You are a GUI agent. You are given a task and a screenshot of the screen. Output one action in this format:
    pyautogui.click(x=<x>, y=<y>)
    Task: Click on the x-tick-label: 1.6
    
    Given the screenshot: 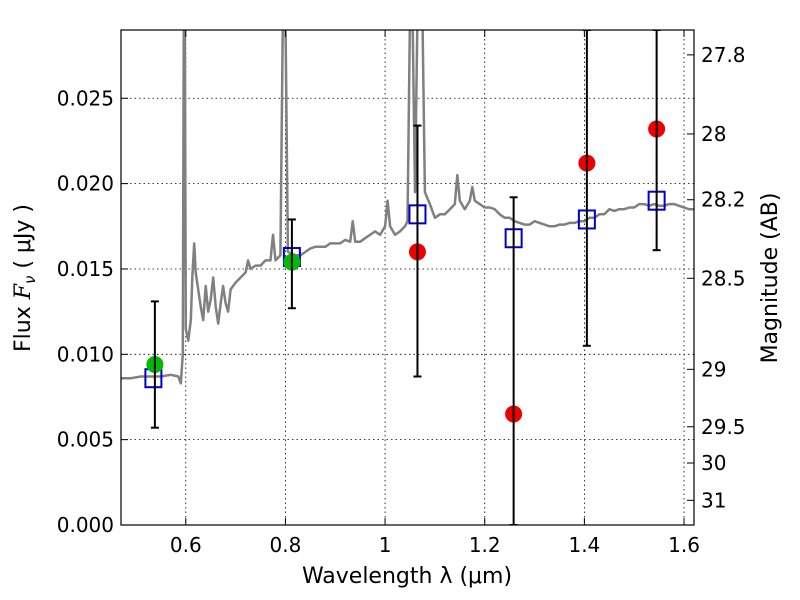 What is the action you would take?
    pyautogui.click(x=684, y=545)
    